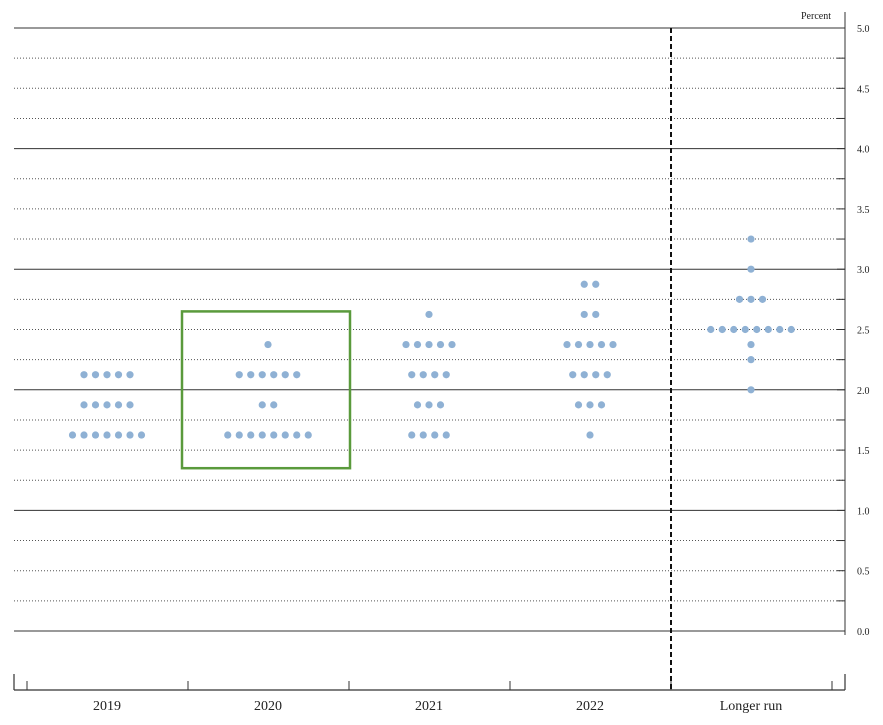 The width and height of the screenshot is (883, 725). What do you see at coordinates (863, 150) in the screenshot?
I see `y-tick-label: 4.0` at bounding box center [863, 150].